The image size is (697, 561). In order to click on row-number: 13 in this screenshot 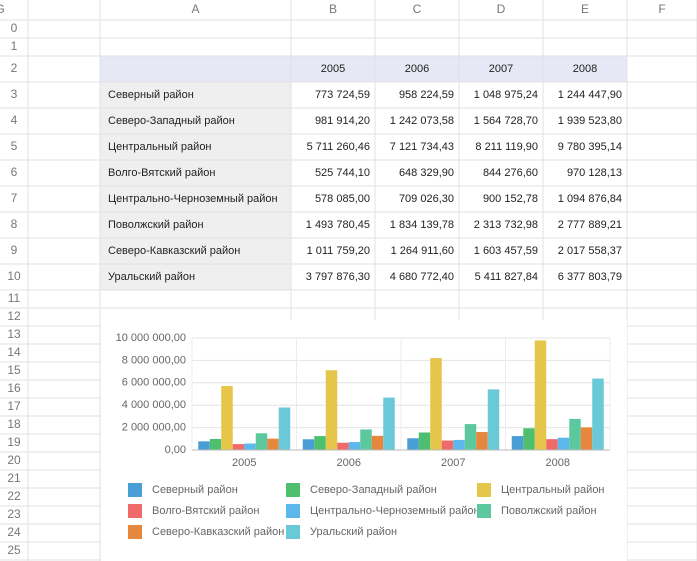, I will do `click(14, 334)`.